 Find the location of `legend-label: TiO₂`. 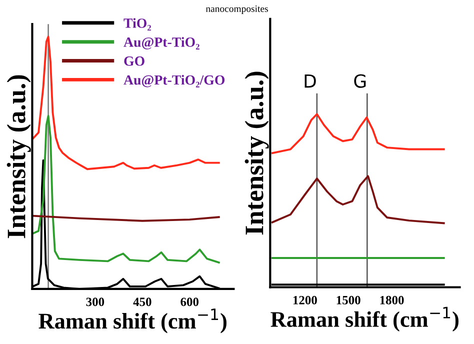

legend-label: TiO₂ is located at coordinates (137, 24).